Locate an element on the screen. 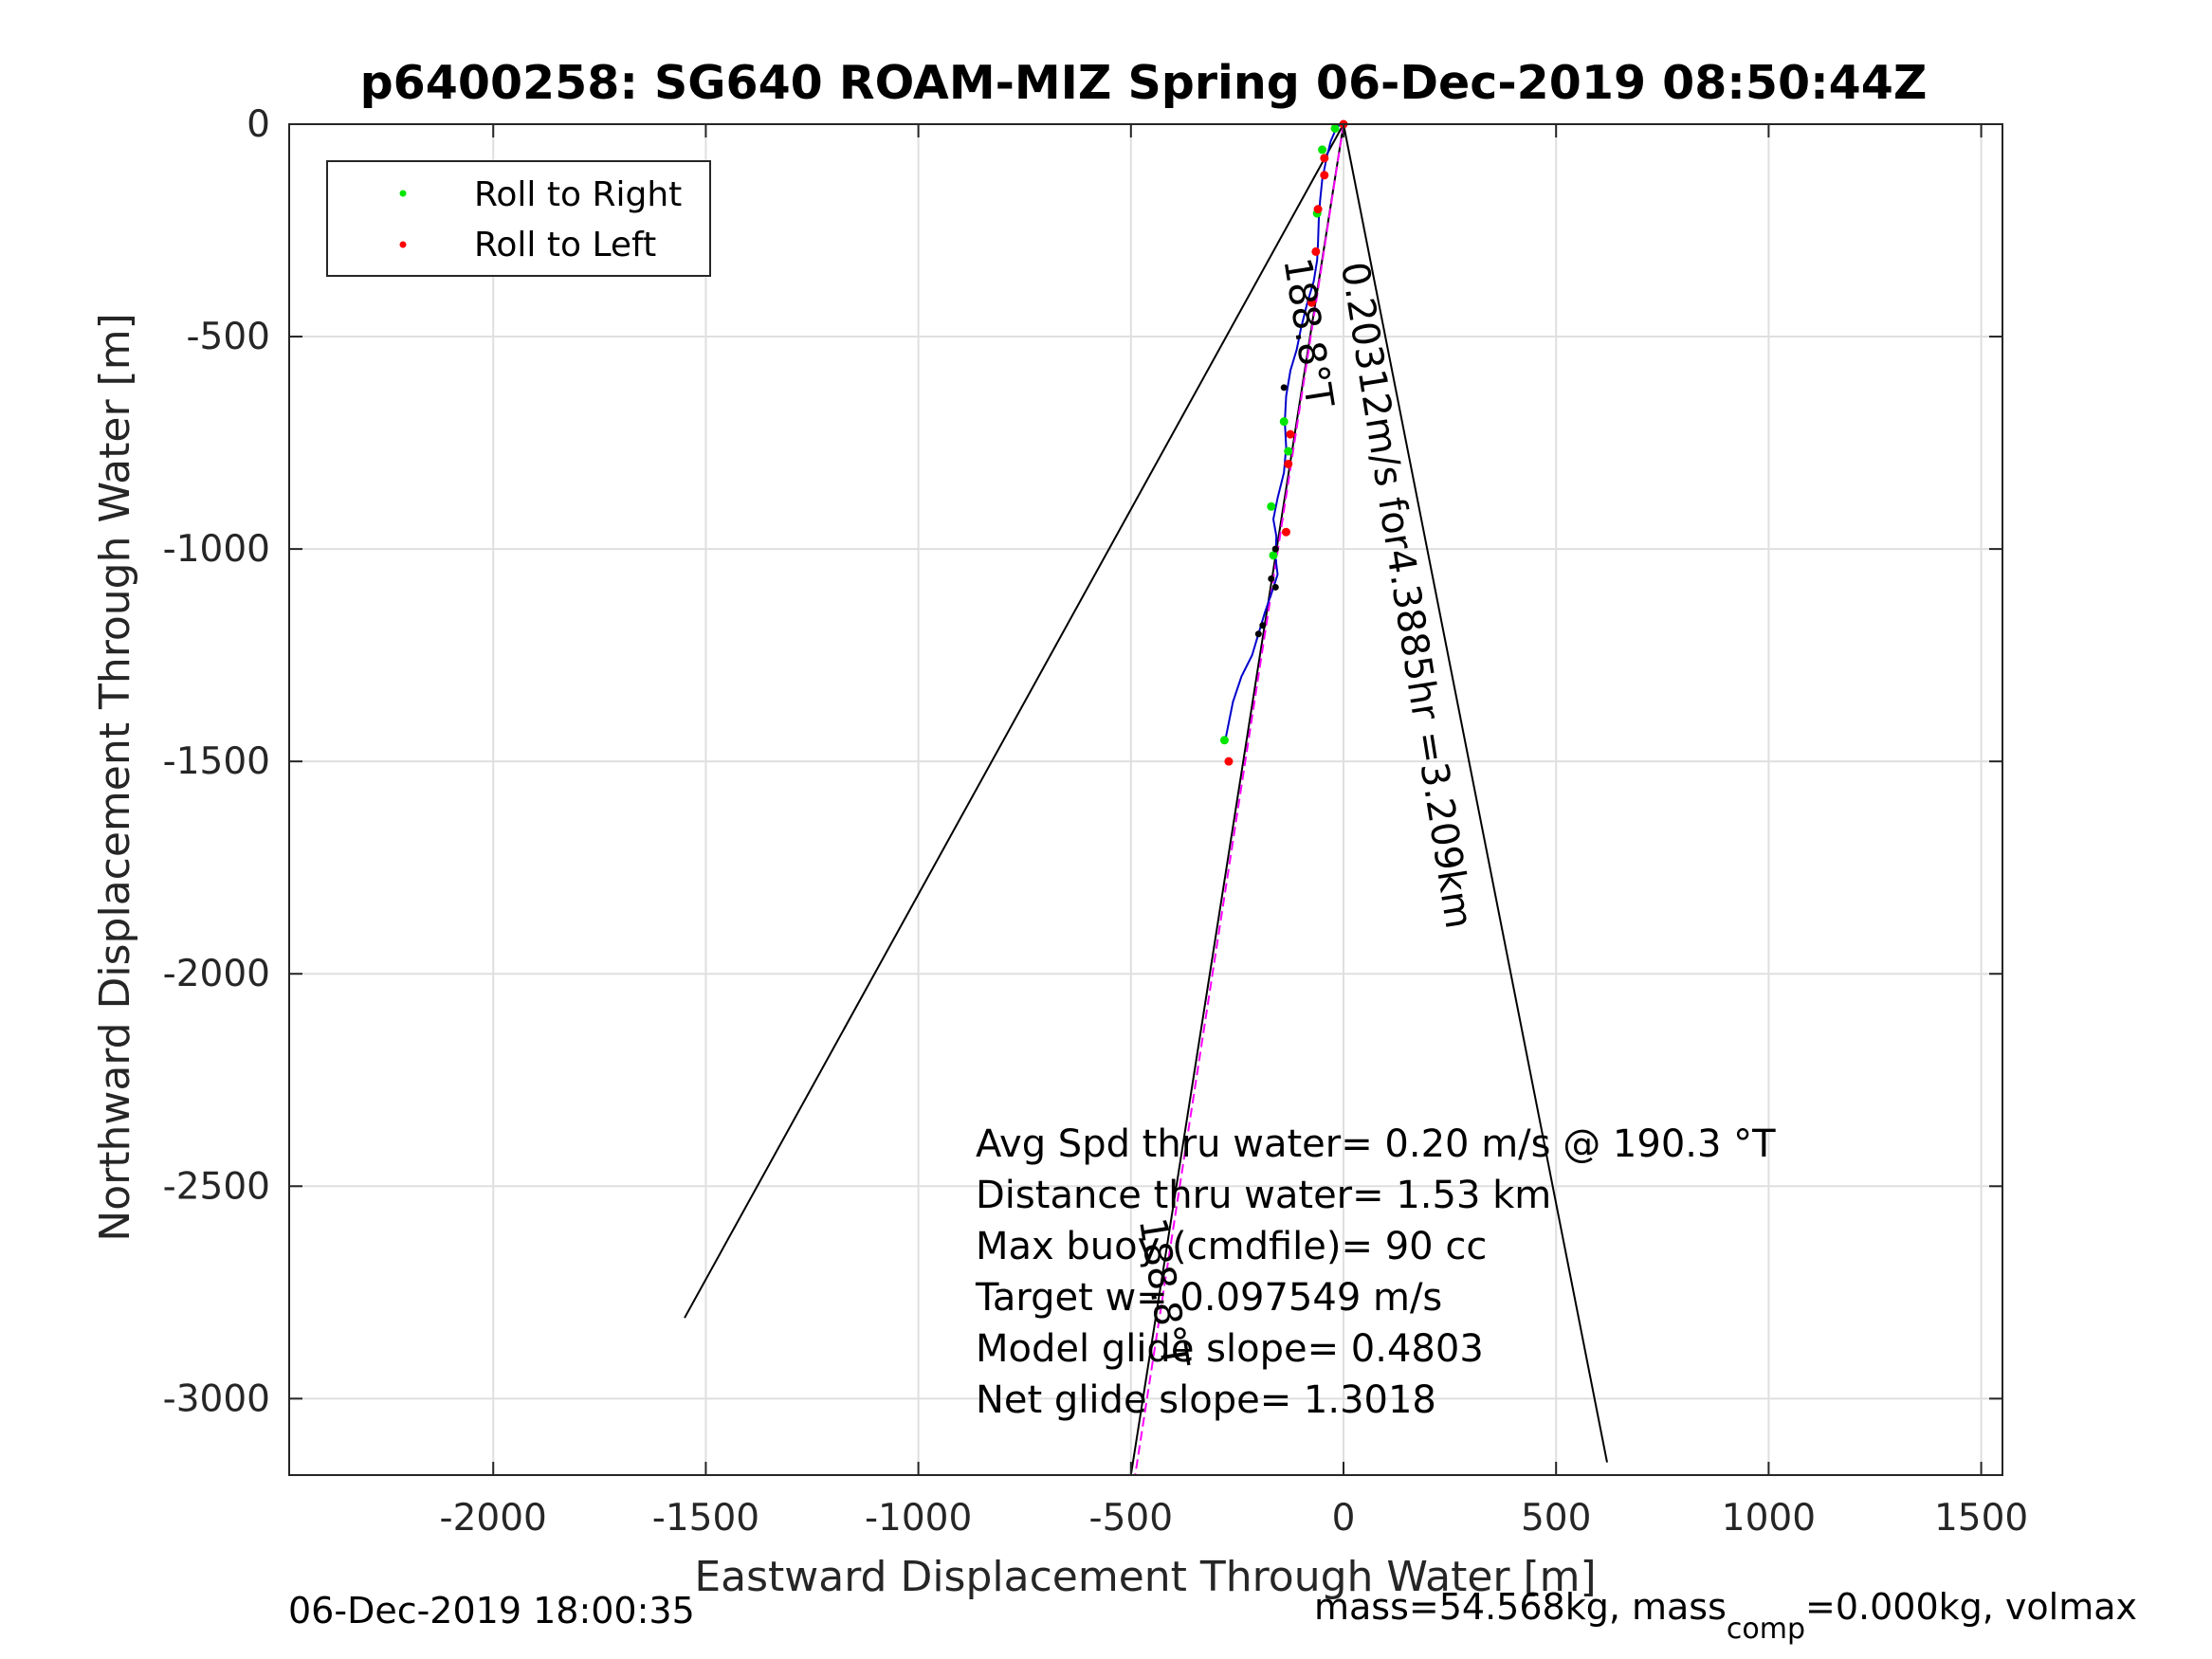 The image size is (2212, 1659). legend-label-roll-left: Roll to Left is located at coordinates (565, 245).